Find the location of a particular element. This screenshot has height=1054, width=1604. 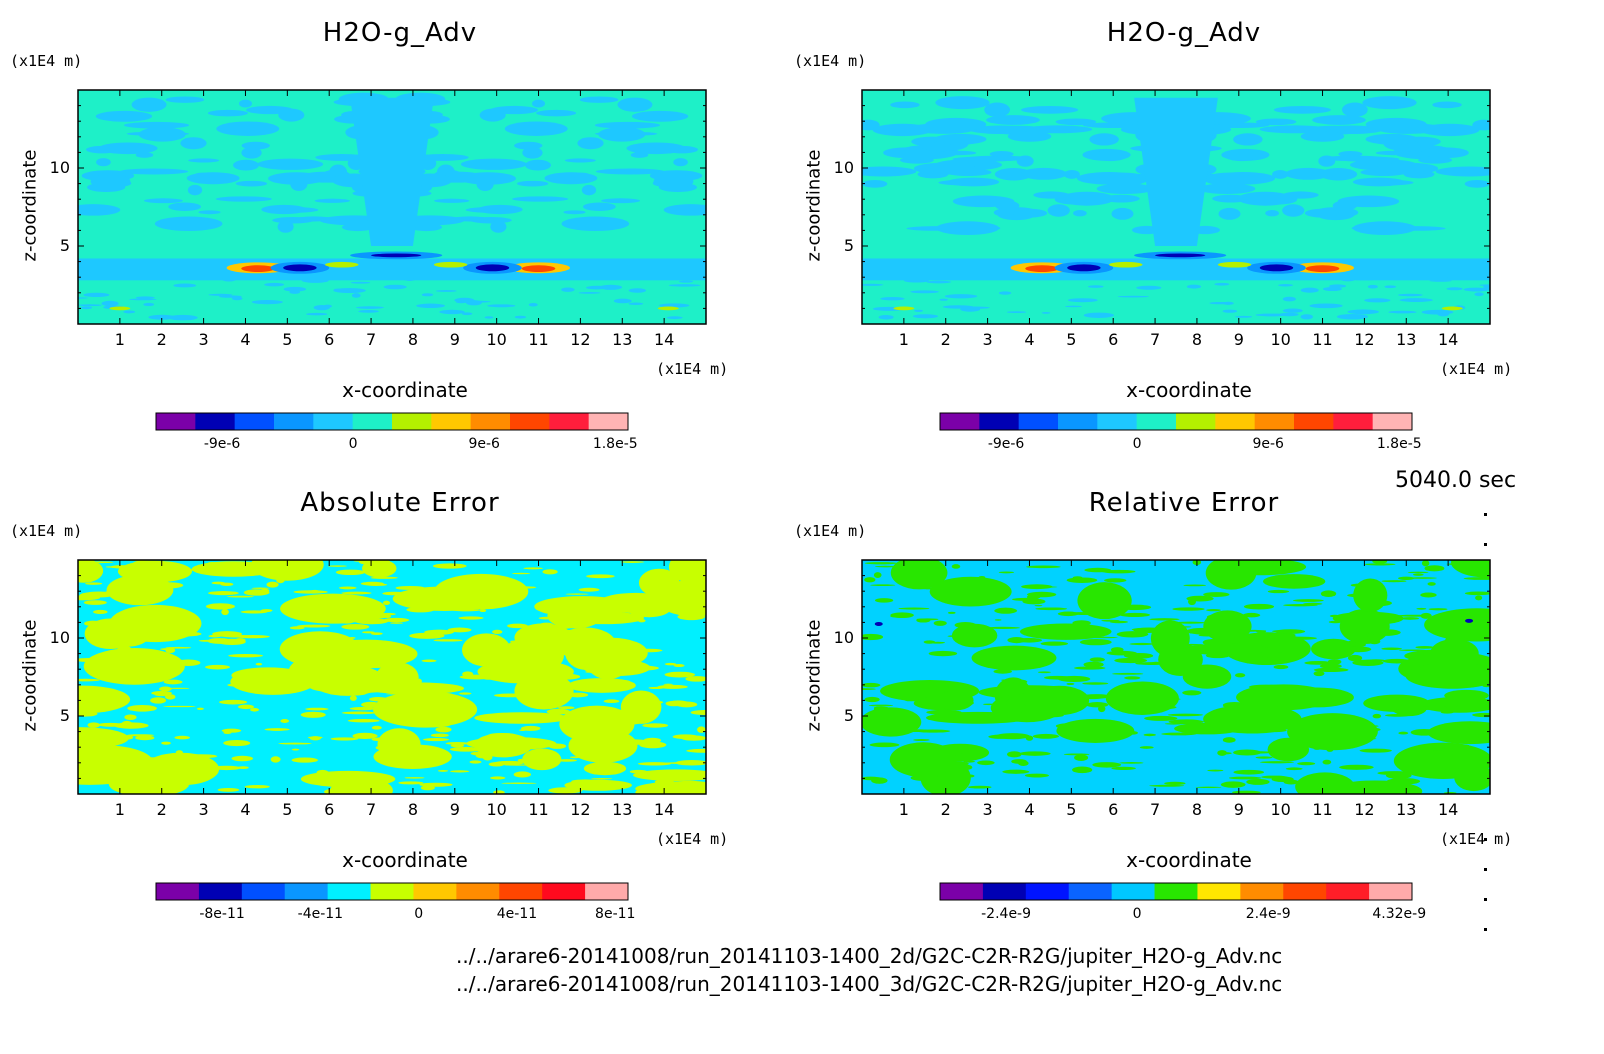

field-core is located at coordinates (342, 264).